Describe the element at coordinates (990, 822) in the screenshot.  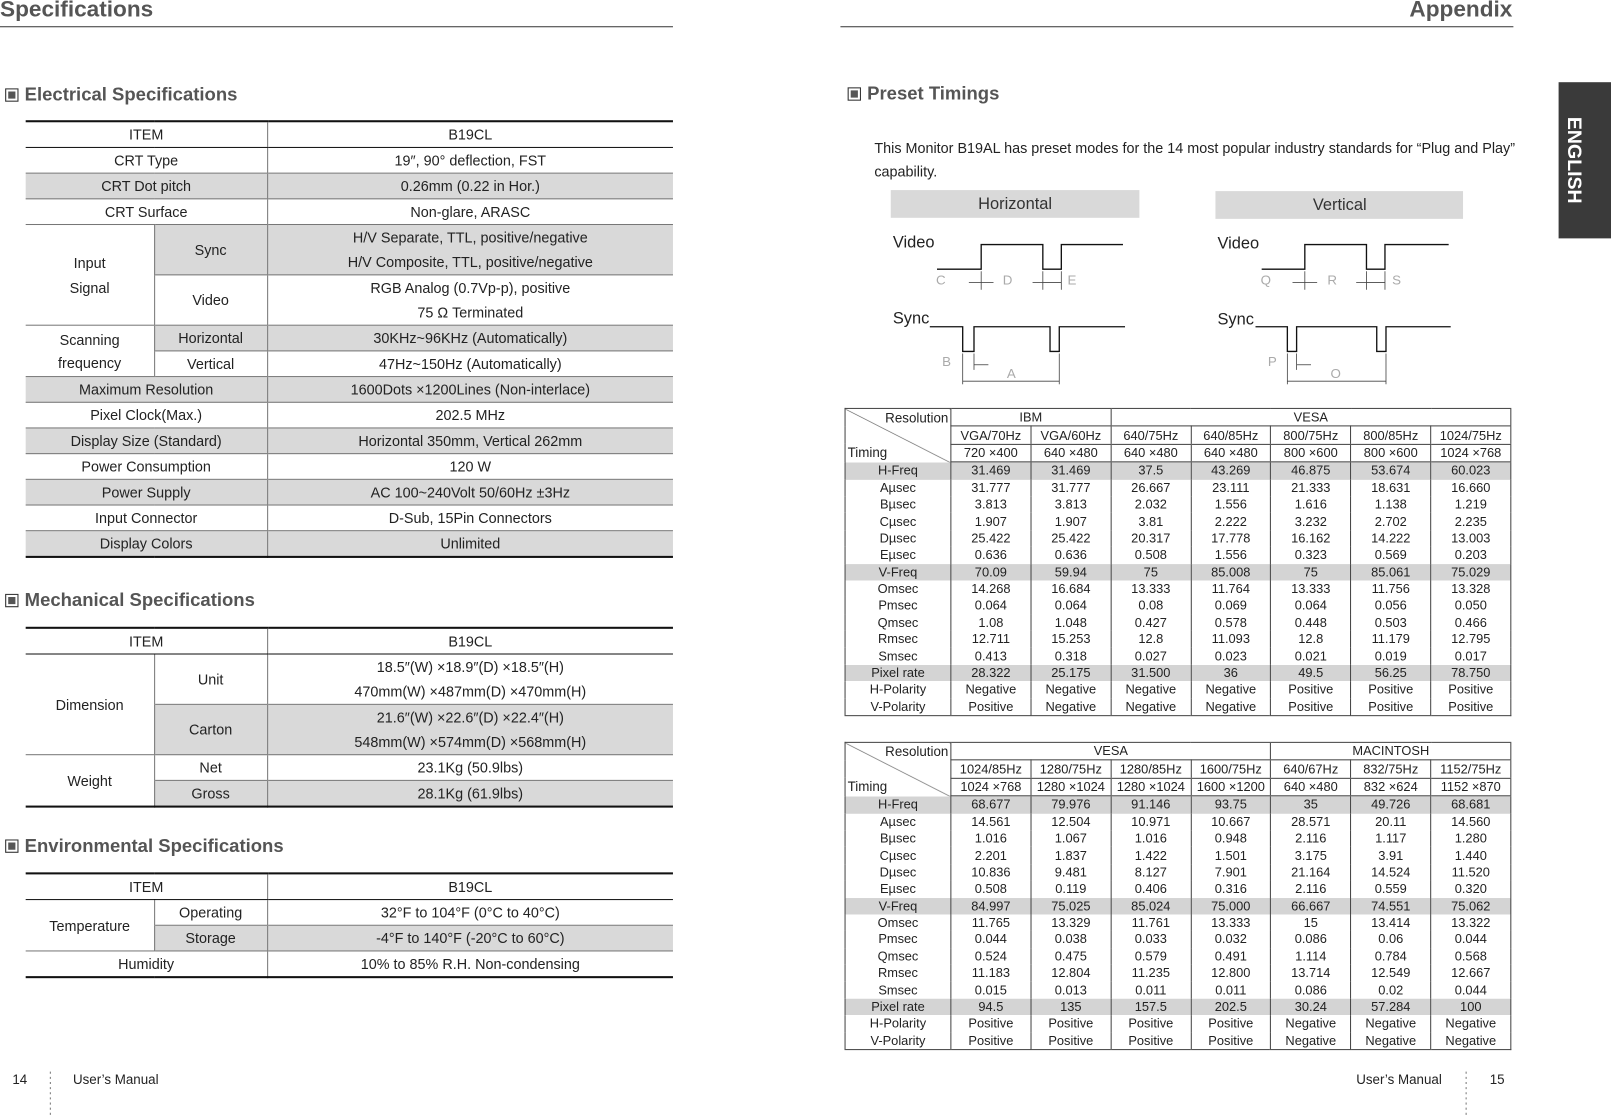
I see `timing-value: 14.561` at that location.